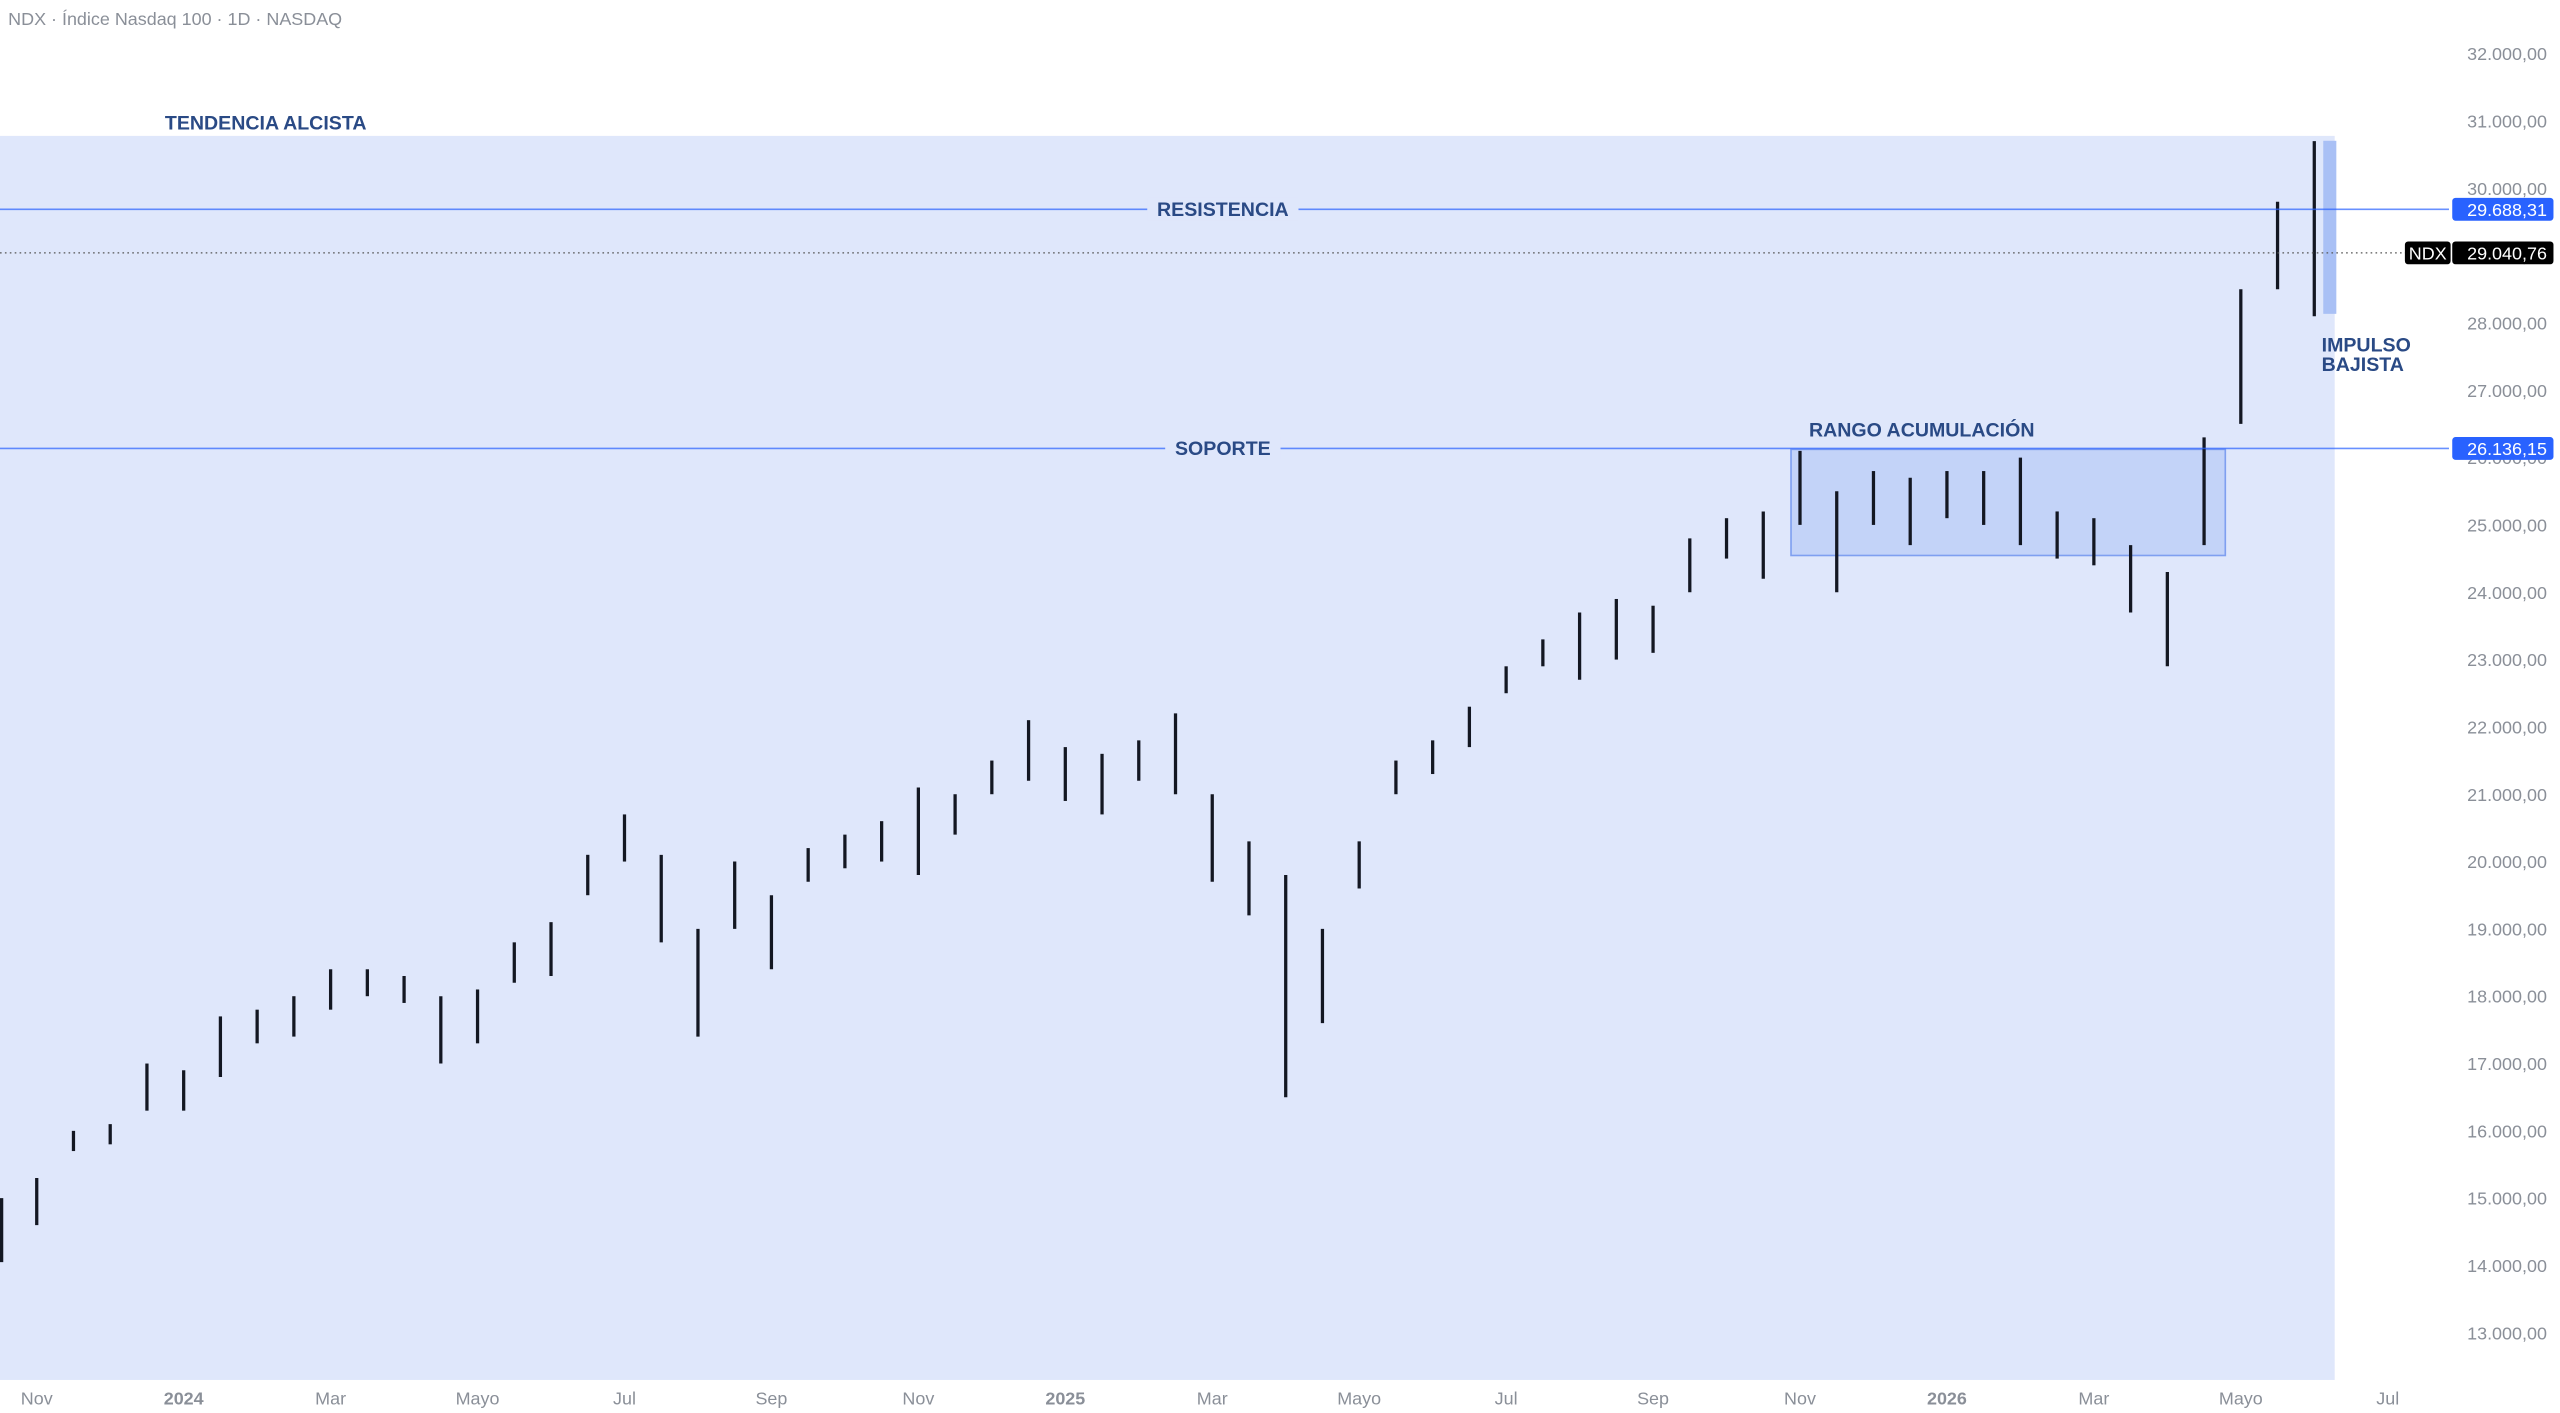 The image size is (2560, 1413). I want to click on y-tick-label: 25.000,00, so click(2507, 525).